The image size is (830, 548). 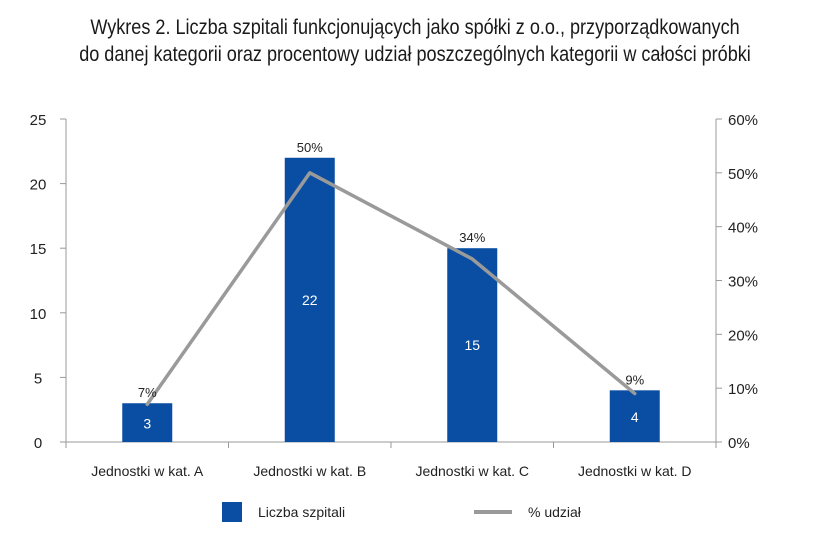 I want to click on y-right-tick-label: 60%, so click(x=743, y=120).